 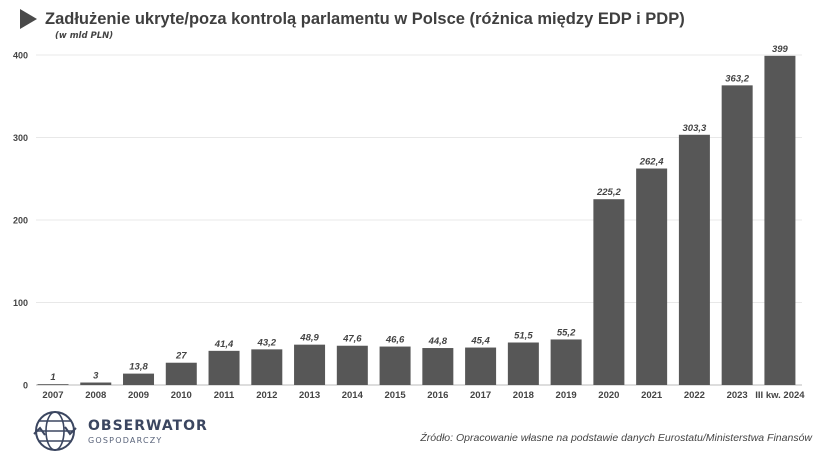 I want to click on x-tick-label: 2019, so click(x=566, y=395).